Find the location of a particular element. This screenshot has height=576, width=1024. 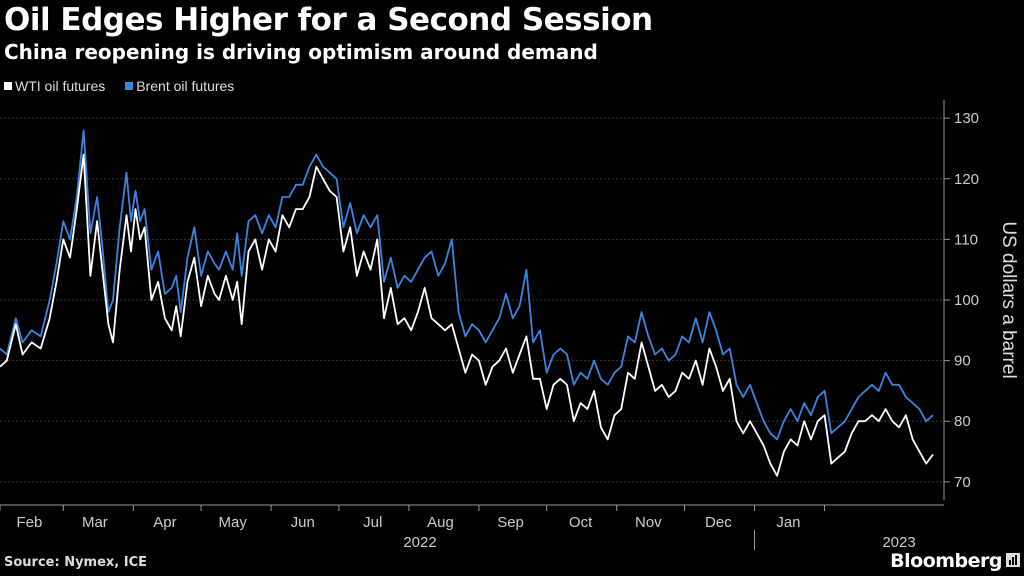

x-tick-label-aug: Aug is located at coordinates (440, 522).